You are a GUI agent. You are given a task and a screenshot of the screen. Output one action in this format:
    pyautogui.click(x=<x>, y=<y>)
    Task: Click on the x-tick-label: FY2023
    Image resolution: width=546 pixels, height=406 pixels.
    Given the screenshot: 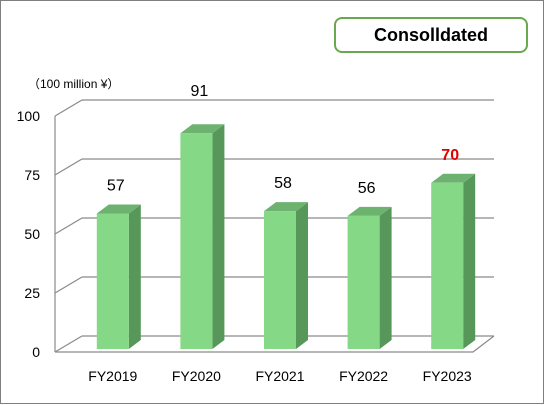 What is the action you would take?
    pyautogui.click(x=447, y=376)
    